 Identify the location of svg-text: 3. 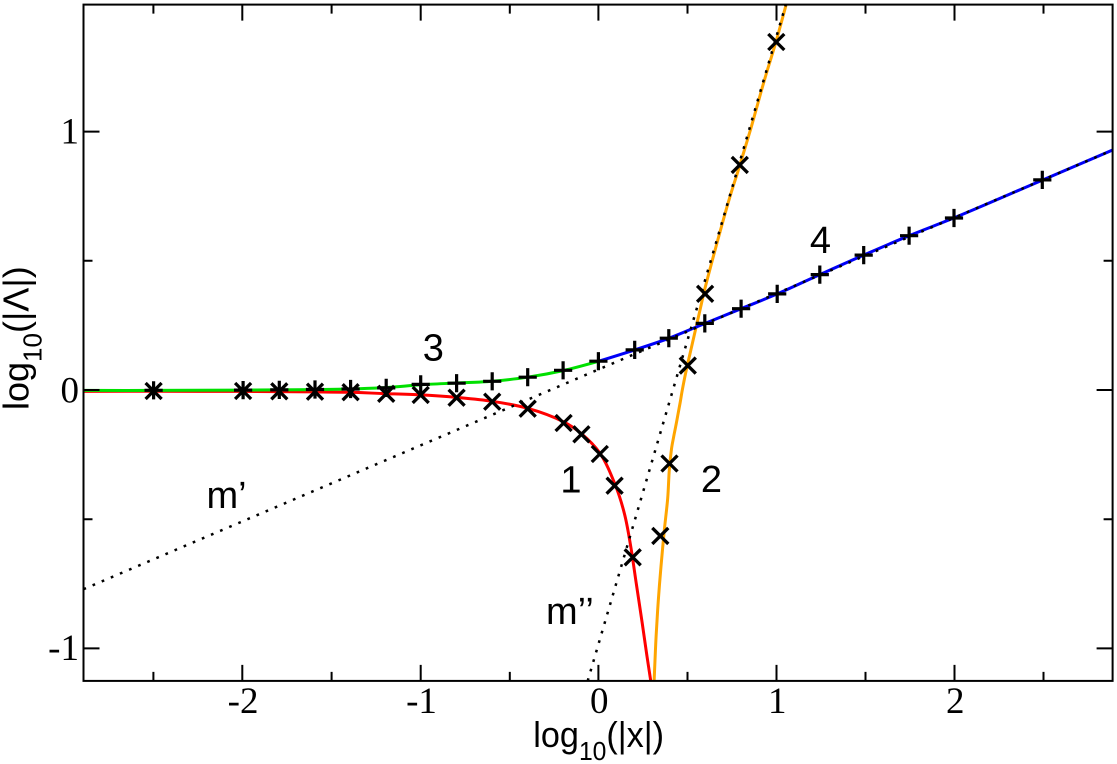
(433, 349).